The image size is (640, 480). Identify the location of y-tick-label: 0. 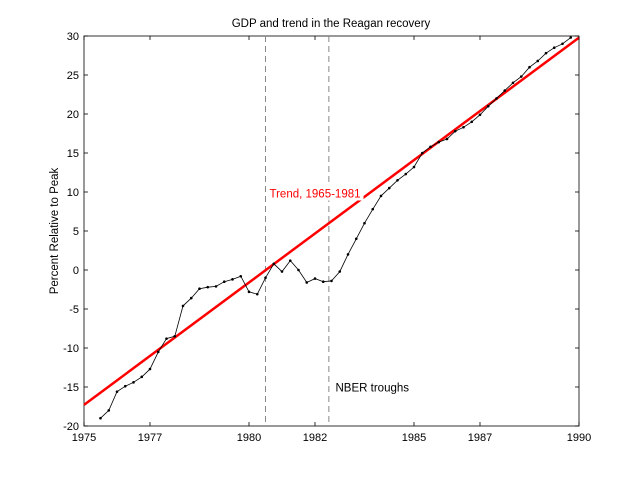
(76, 271).